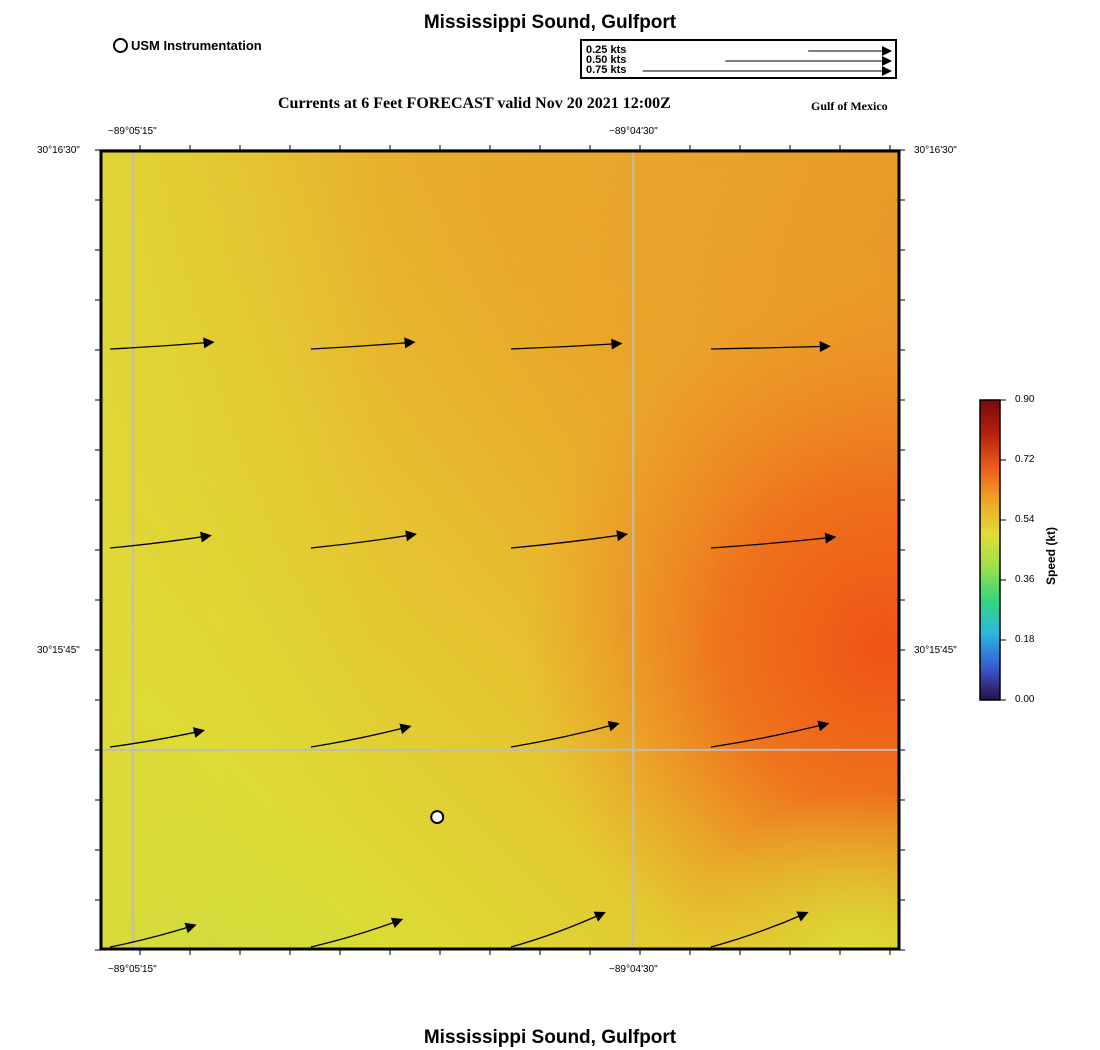 This screenshot has width=1100, height=1050. Describe the element at coordinates (1025, 639) in the screenshot. I see `colorbar-tick-label-1: 0.18` at that location.